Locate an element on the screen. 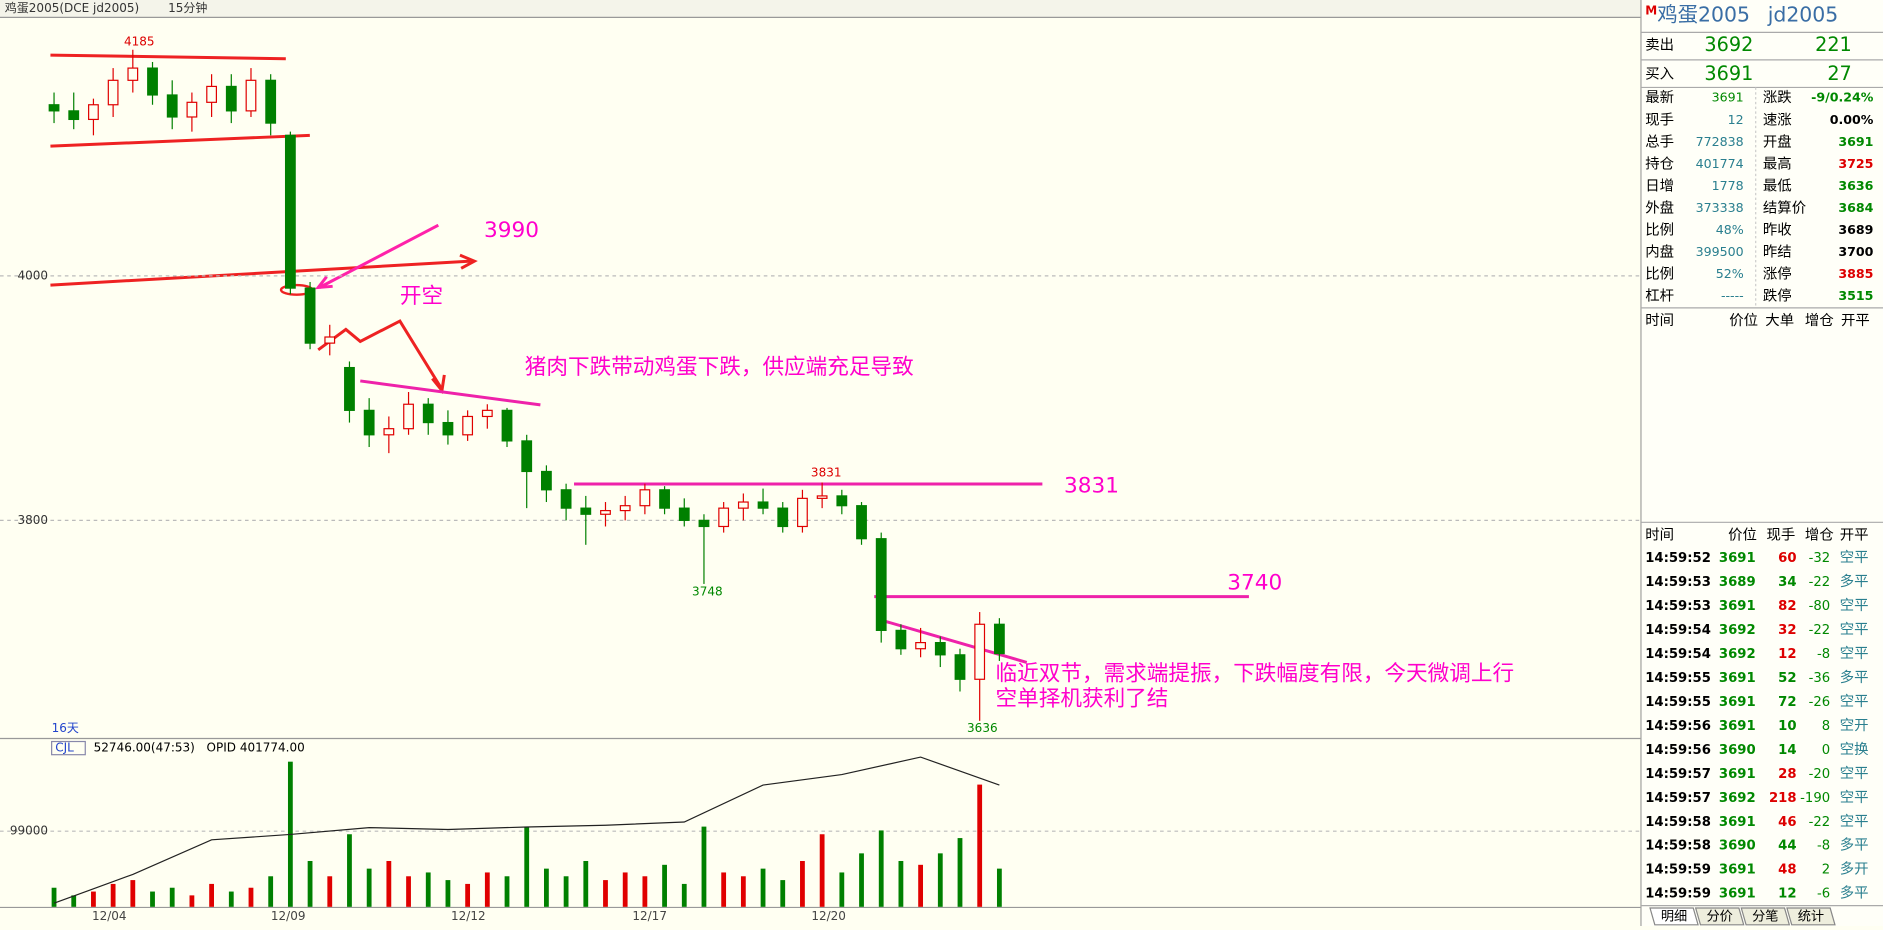 The height and width of the screenshot is (930, 1883). quote-value: 3689 is located at coordinates (1855, 229).